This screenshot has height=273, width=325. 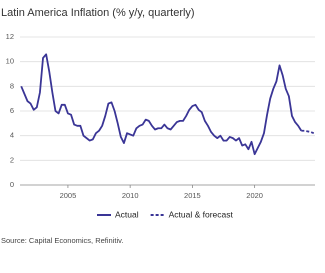 What do you see at coordinates (308, 132) in the screenshot?
I see `series-line` at bounding box center [308, 132].